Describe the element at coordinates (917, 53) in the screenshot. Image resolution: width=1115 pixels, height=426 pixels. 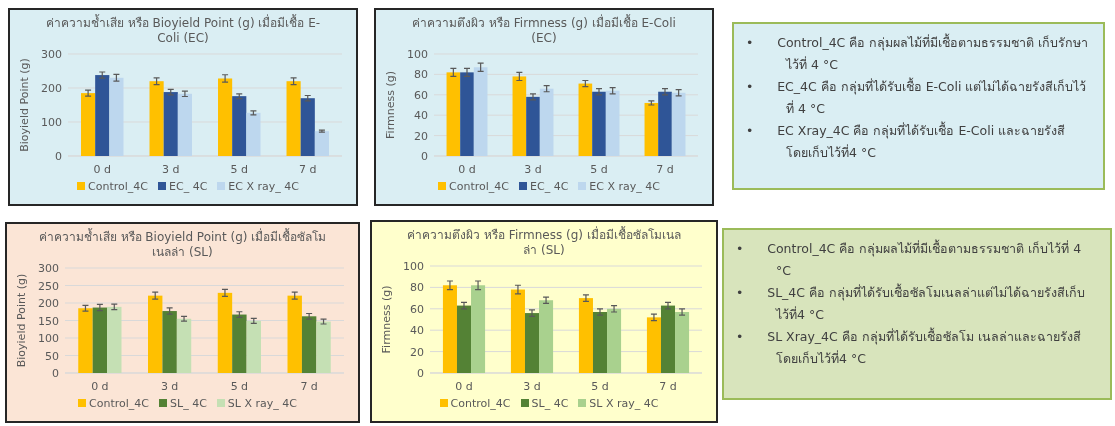
I see `text: • Control_4C คือ กลุ่มผลไม้ที่มีเชื้อตามธรรมชาติ เก็บรักษาไว้ที่ 4 °C` at that location.